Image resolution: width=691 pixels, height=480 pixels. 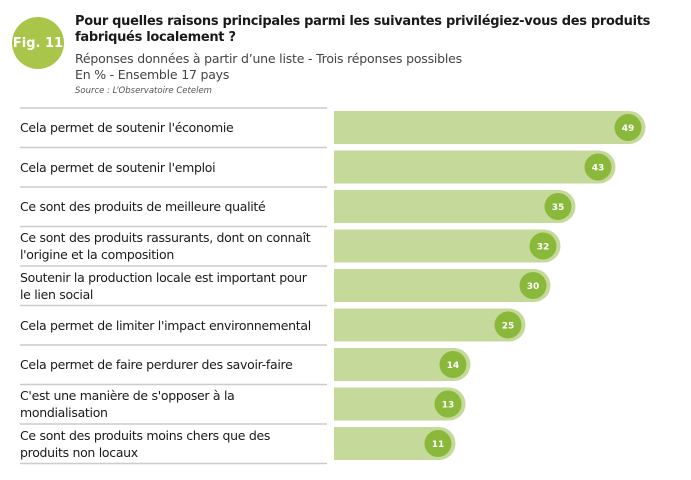 What do you see at coordinates (127, 128) in the screenshot?
I see `category-label: Cela permet de soutenir l'économie` at bounding box center [127, 128].